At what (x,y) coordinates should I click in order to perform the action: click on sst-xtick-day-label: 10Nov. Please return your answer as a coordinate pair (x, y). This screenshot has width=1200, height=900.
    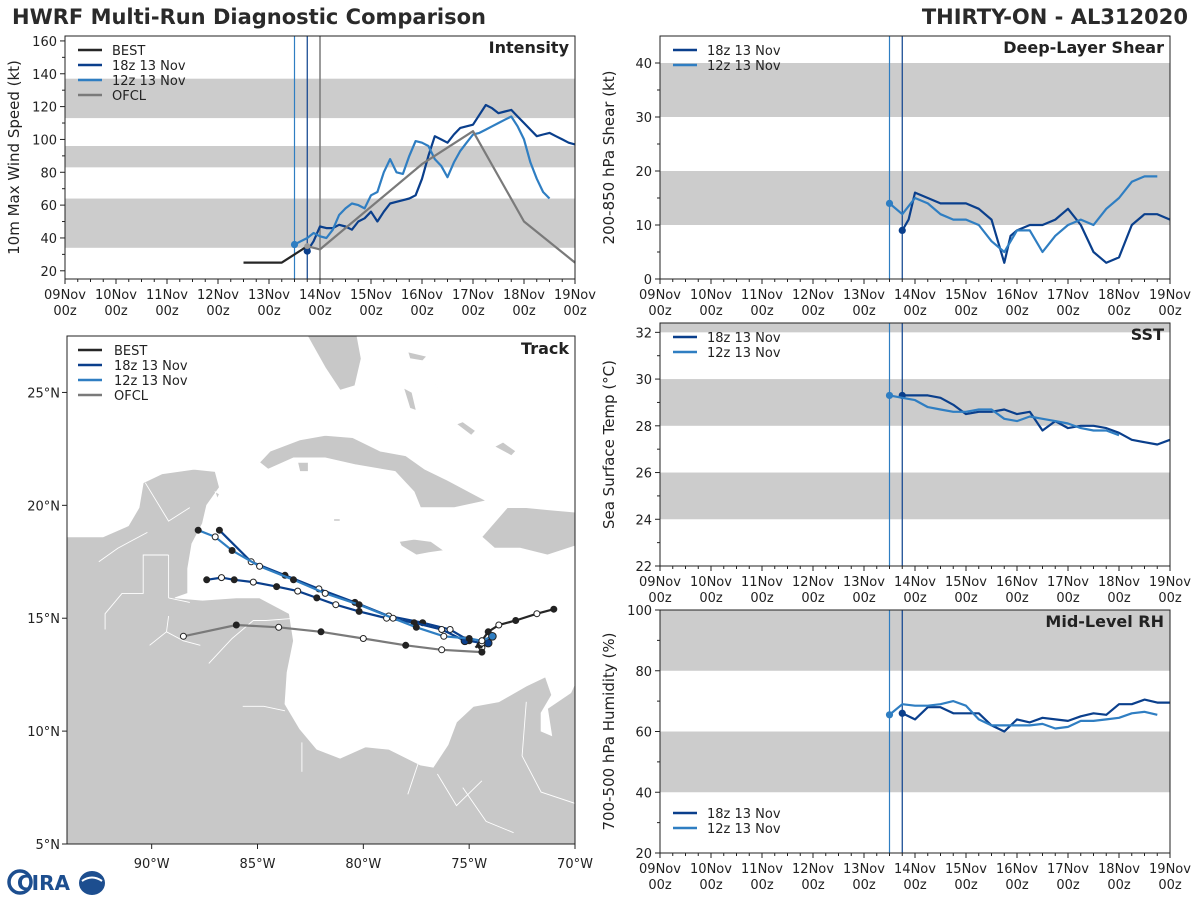
    Looking at the image, I should click on (711, 582).